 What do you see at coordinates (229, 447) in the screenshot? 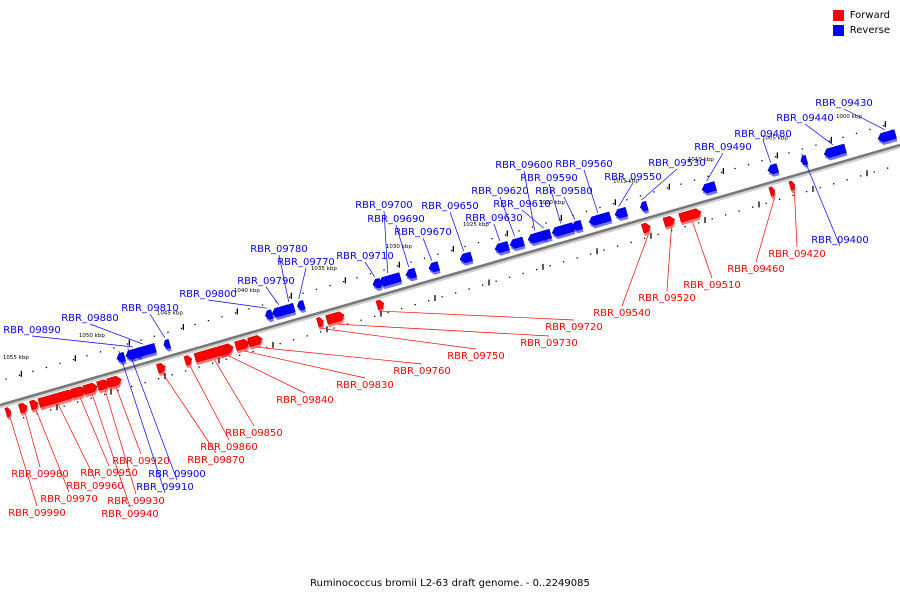
I see `gene-label: RBR_09860` at bounding box center [229, 447].